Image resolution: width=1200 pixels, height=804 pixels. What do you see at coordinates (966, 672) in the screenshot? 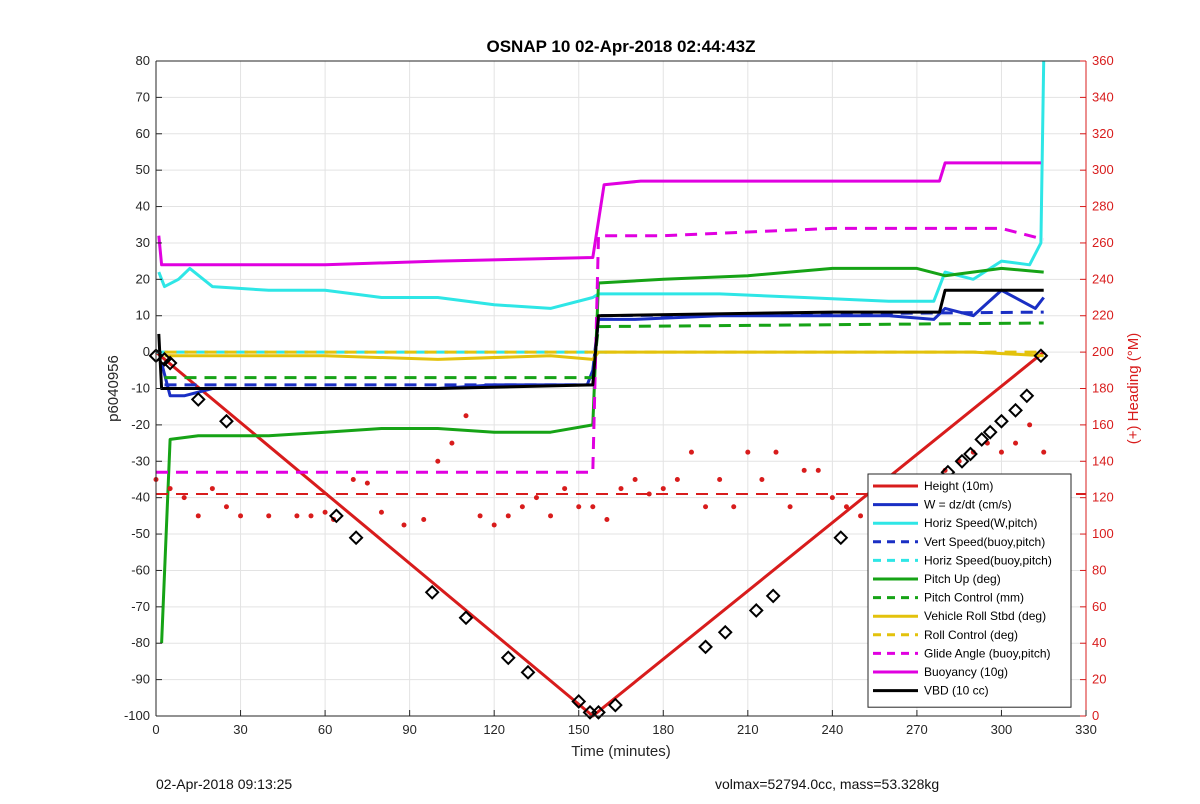
I see `legend-entry: Buoyancy (10g)` at bounding box center [966, 672].